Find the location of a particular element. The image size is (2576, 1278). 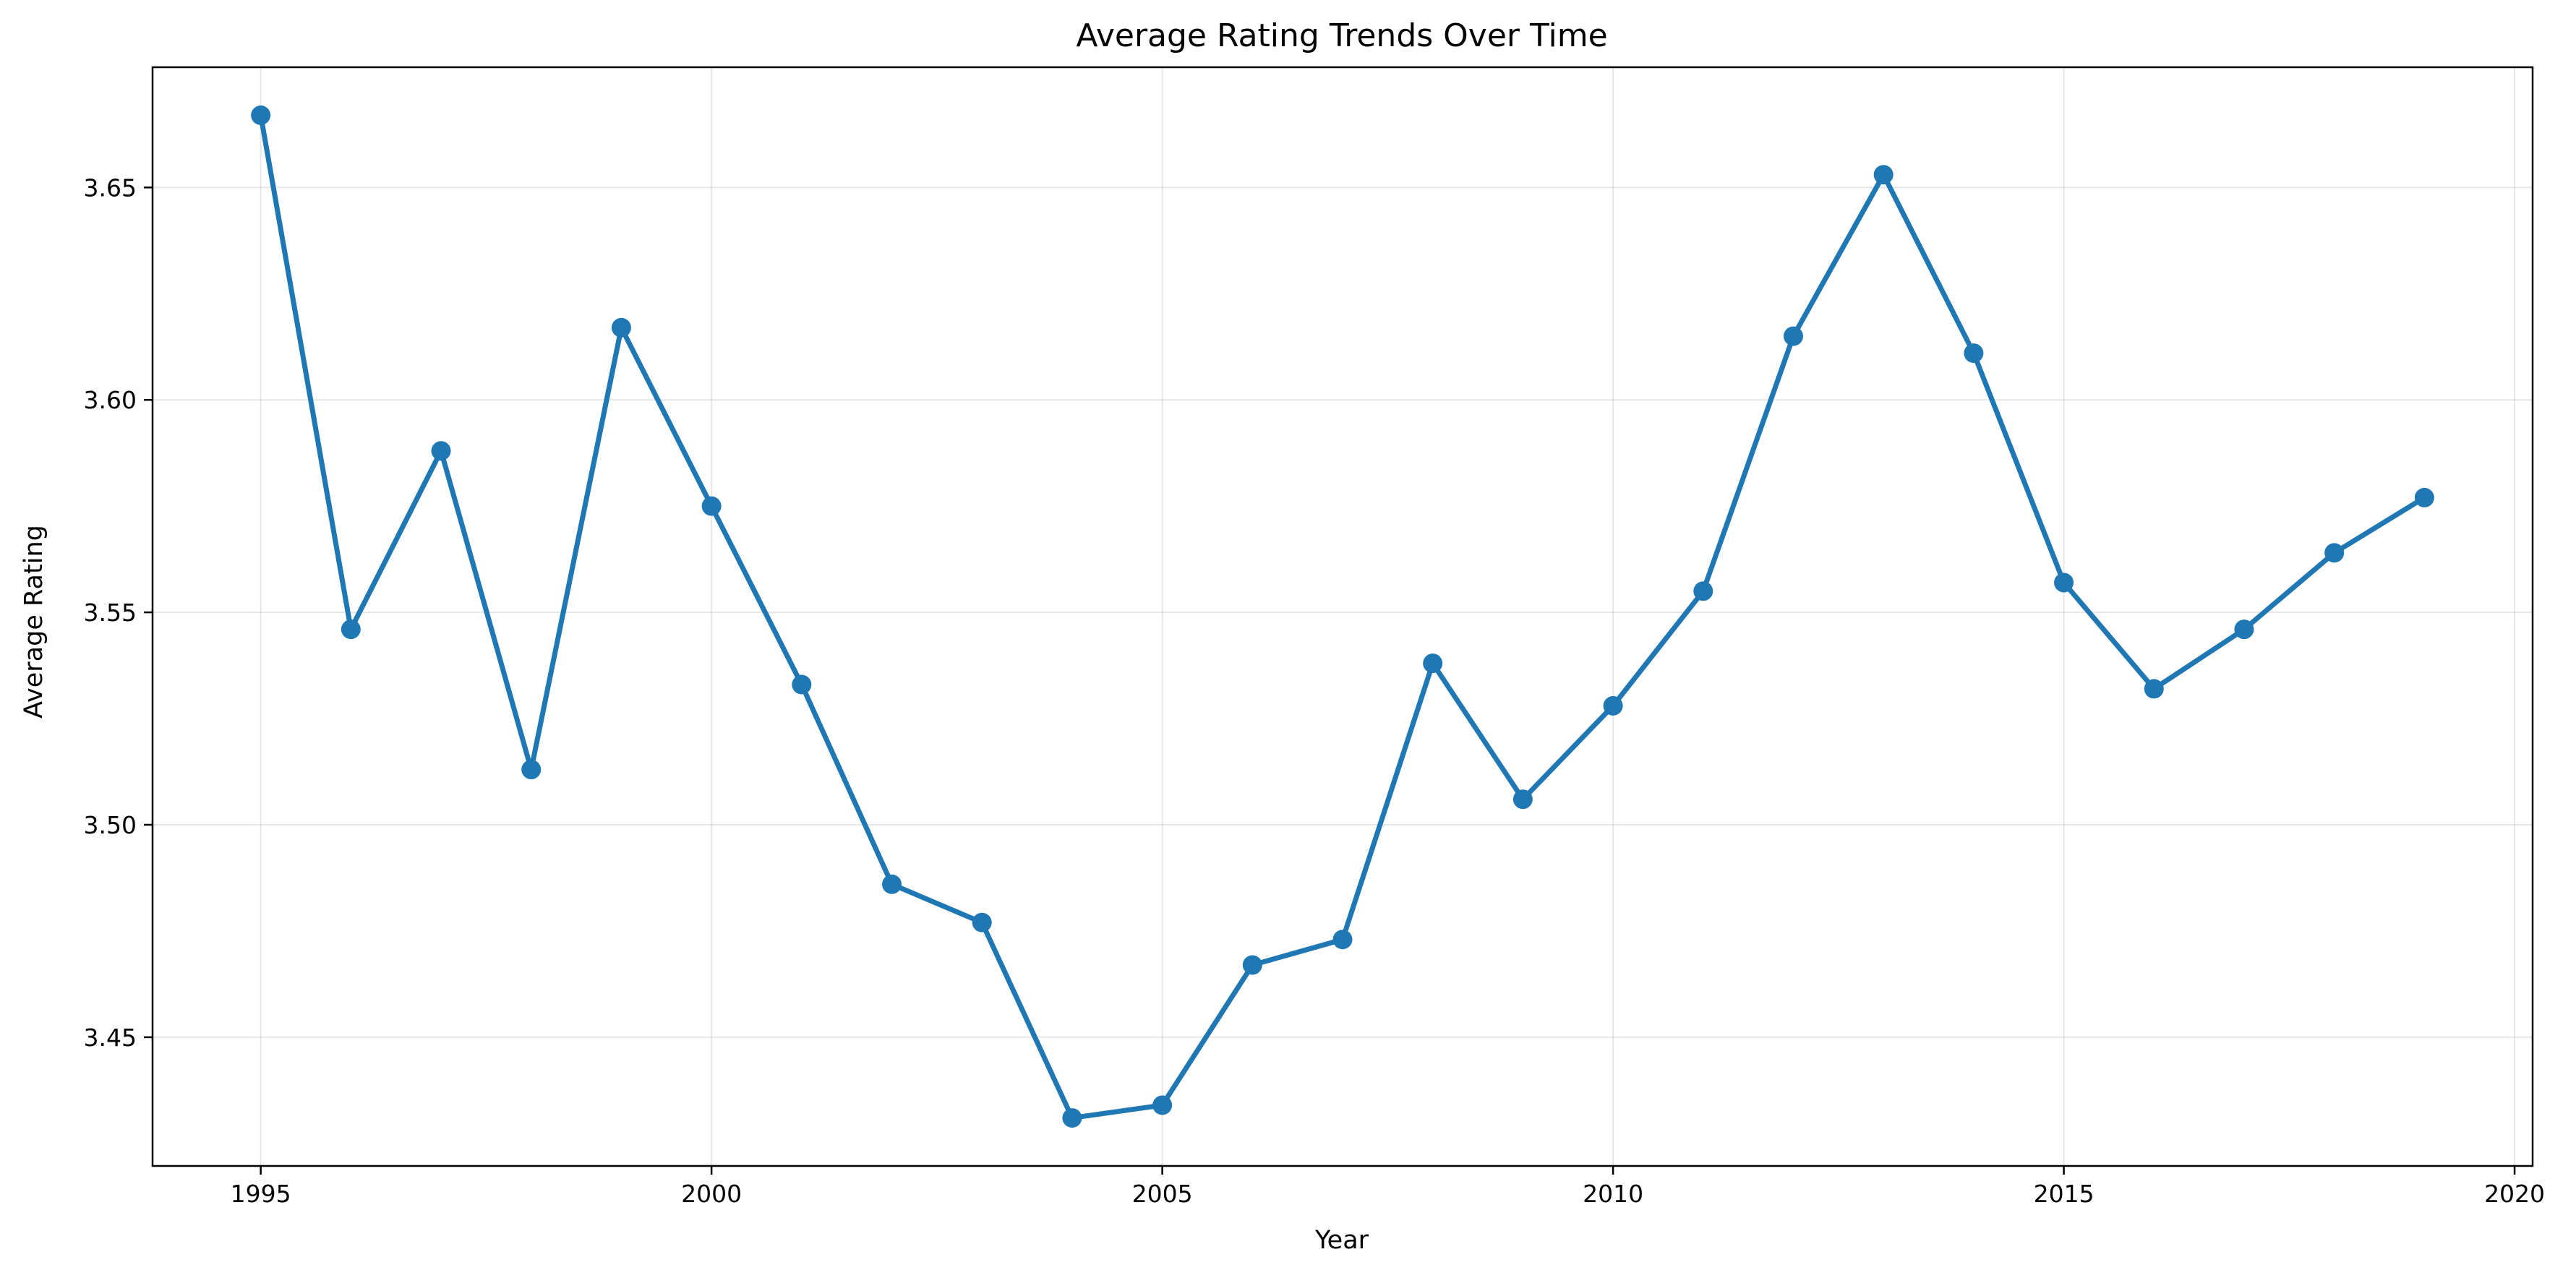

x-axis-label: Year is located at coordinates (1341, 1240).